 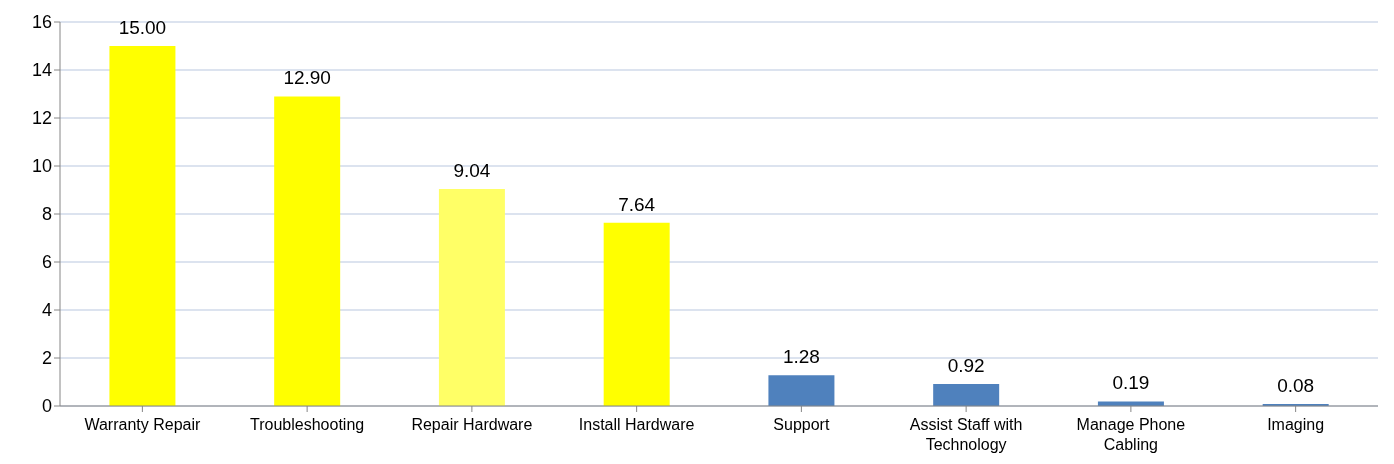 I want to click on x-tick-label: Manage Phone Cabling, so click(x=1131, y=434).